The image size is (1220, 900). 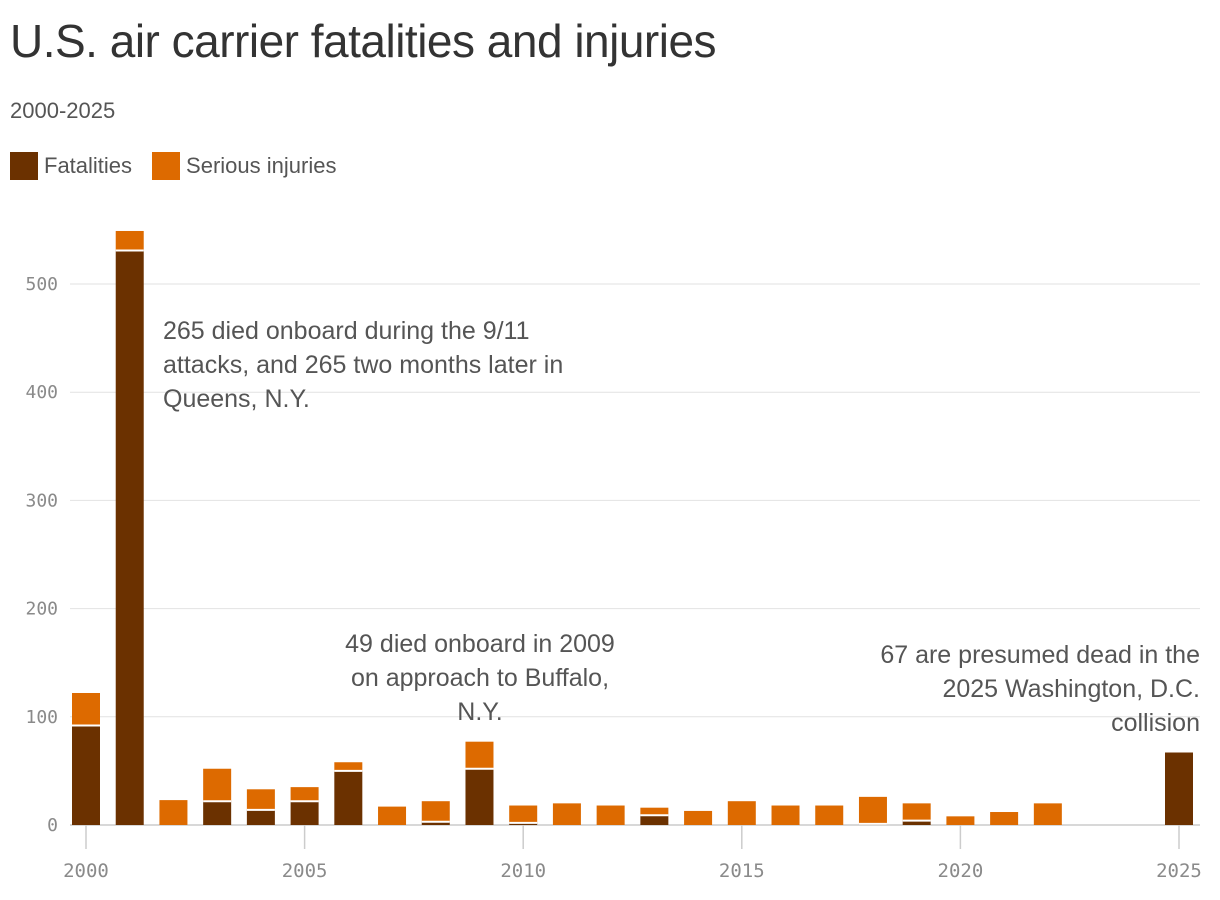 I want to click on bar-serious-injuries-2018, so click(x=872, y=810).